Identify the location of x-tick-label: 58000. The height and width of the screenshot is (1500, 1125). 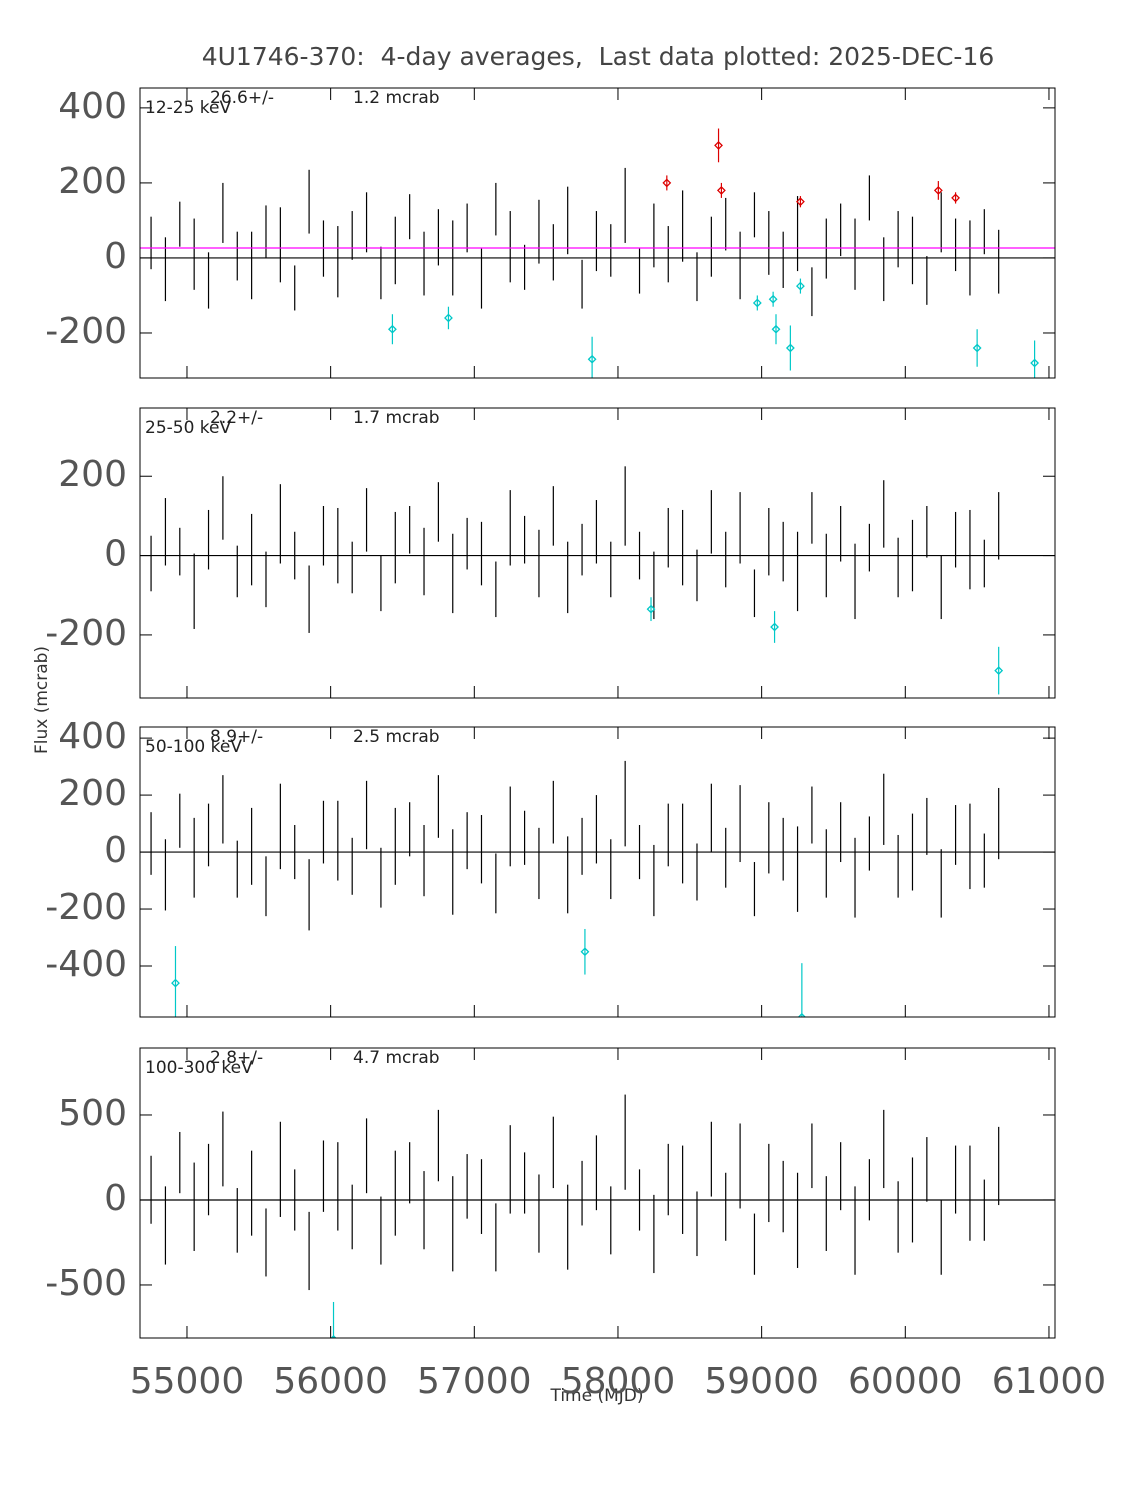
(618, 1381).